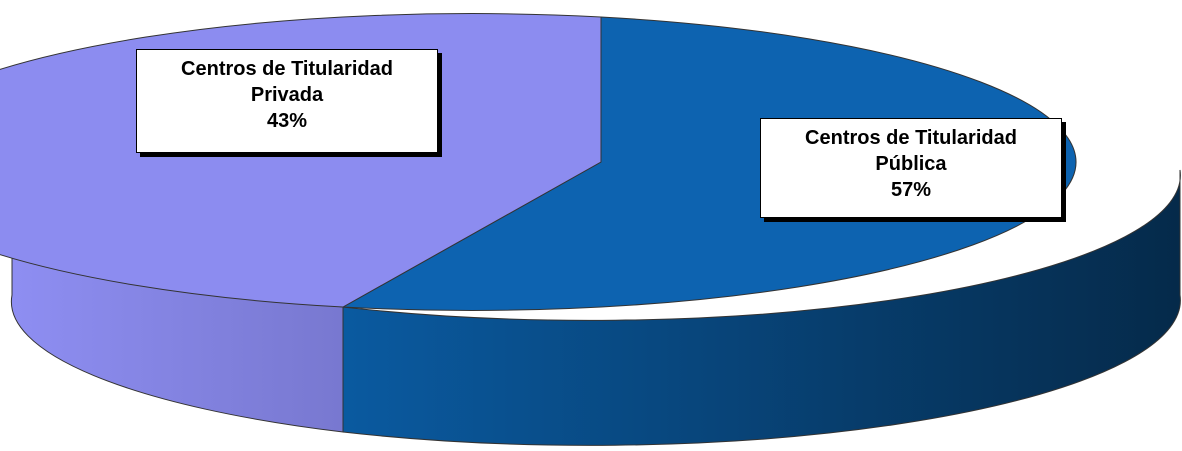  Describe the element at coordinates (911, 138) in the screenshot. I see `data-label-publica-line1: Centros de Titularidad` at that location.